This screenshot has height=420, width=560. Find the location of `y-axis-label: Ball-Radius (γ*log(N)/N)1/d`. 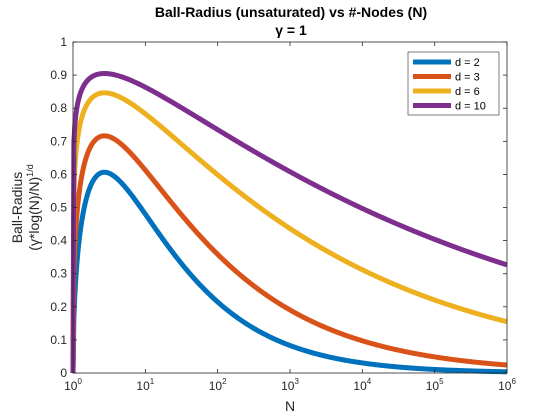

y-axis-label: Ball-Radius (γ*log(N)/N)1/d is located at coordinates (25, 207).